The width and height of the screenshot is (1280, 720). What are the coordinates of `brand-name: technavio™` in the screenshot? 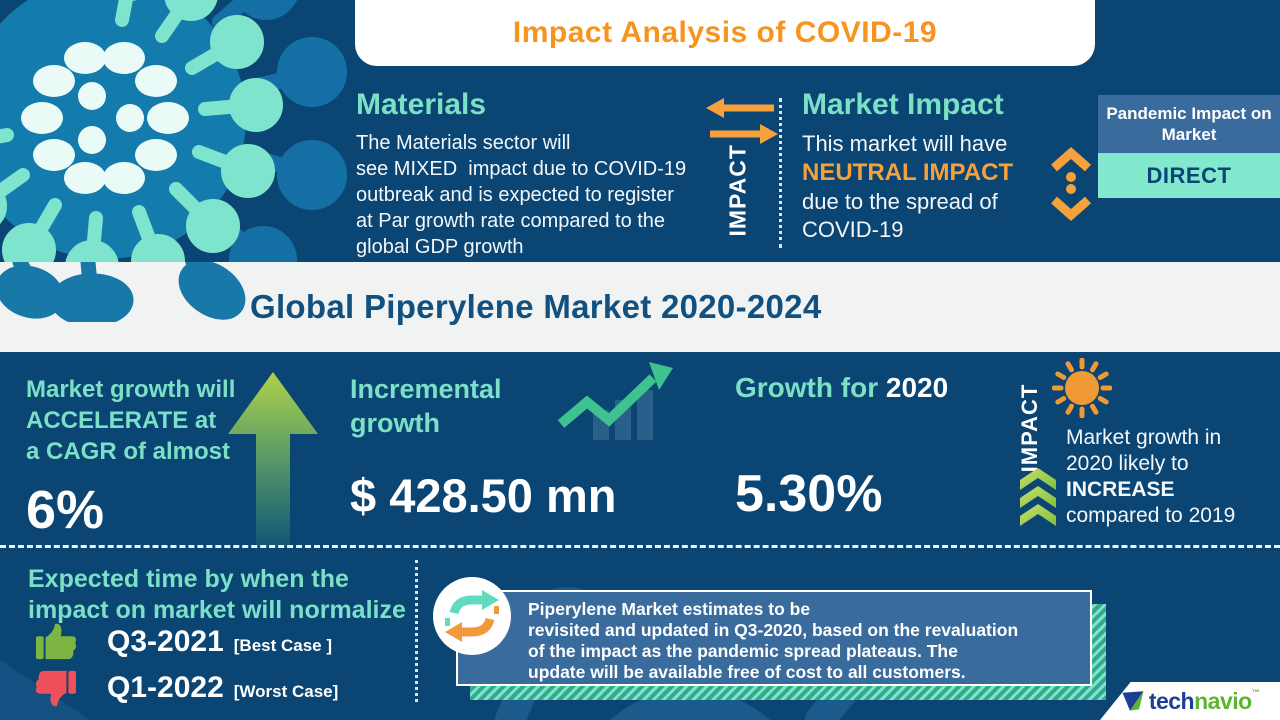 It's located at (1204, 700).